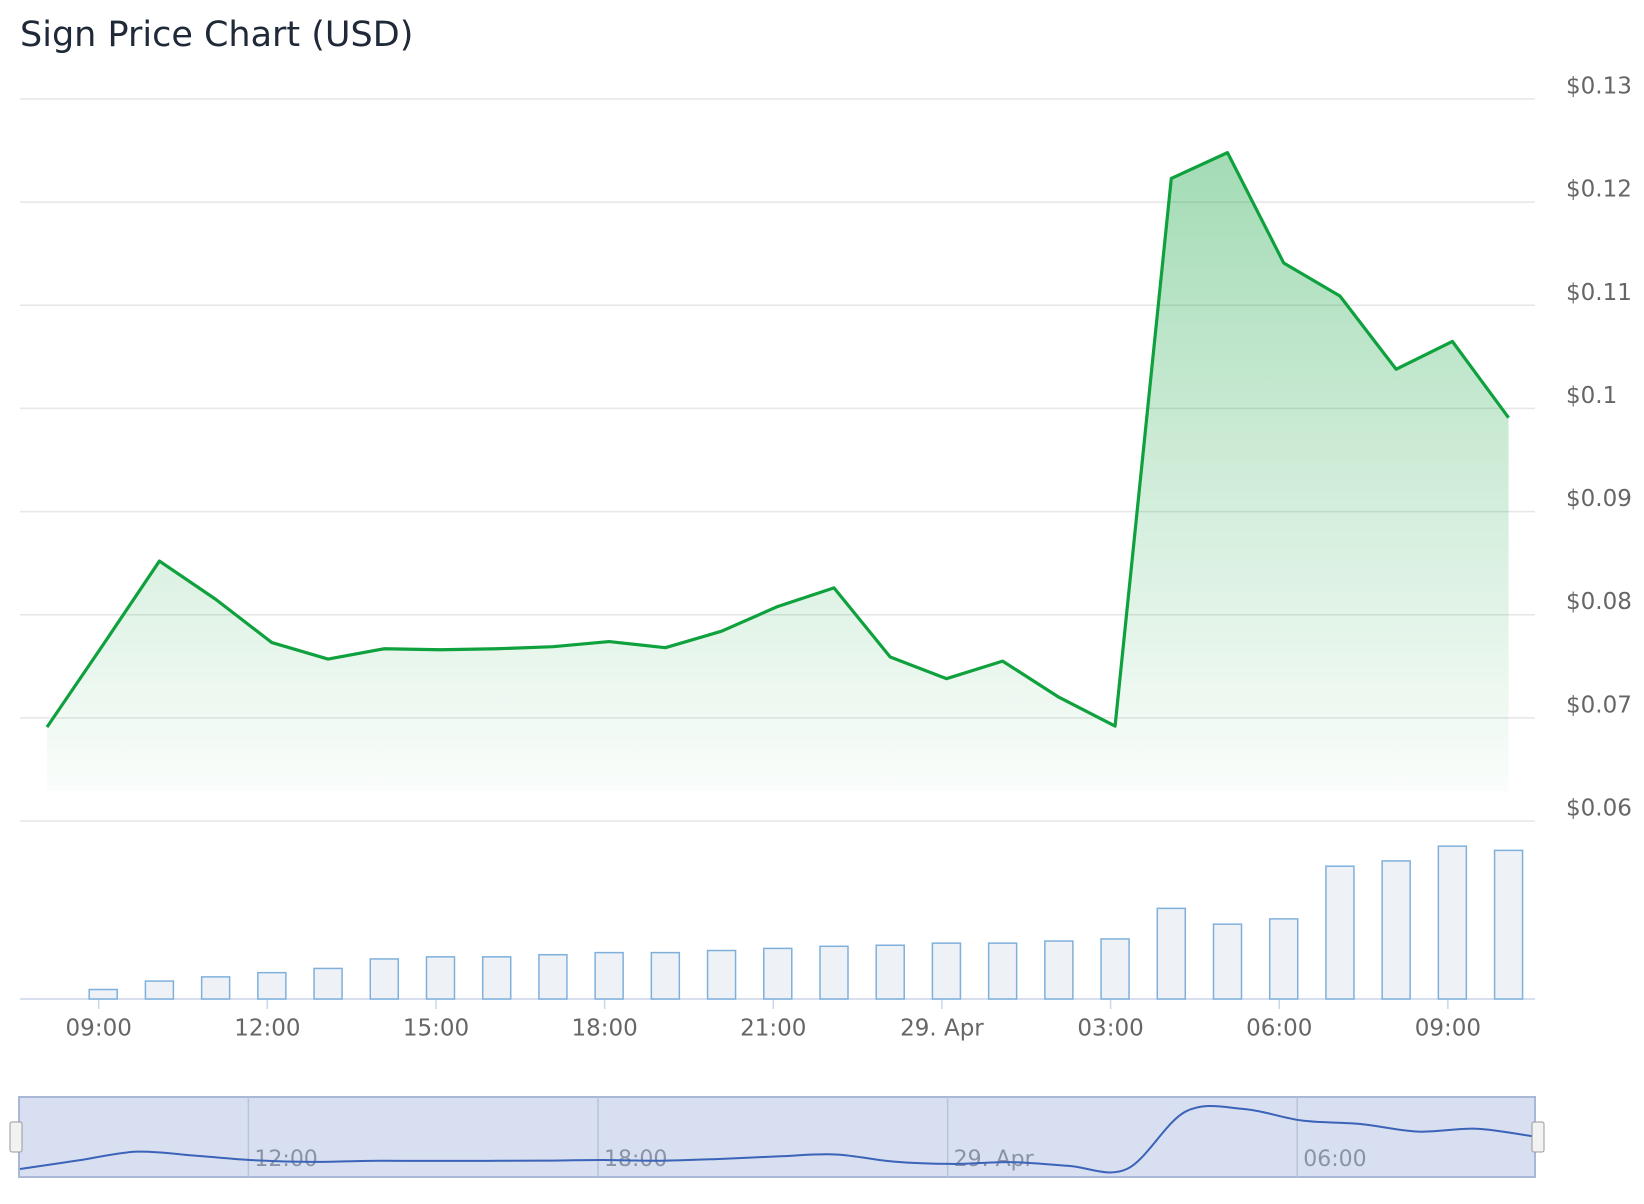 This screenshot has width=1644, height=1204. Describe the element at coordinates (1334, 1159) in the screenshot. I see `navigator-tick-label: 06:00` at that location.